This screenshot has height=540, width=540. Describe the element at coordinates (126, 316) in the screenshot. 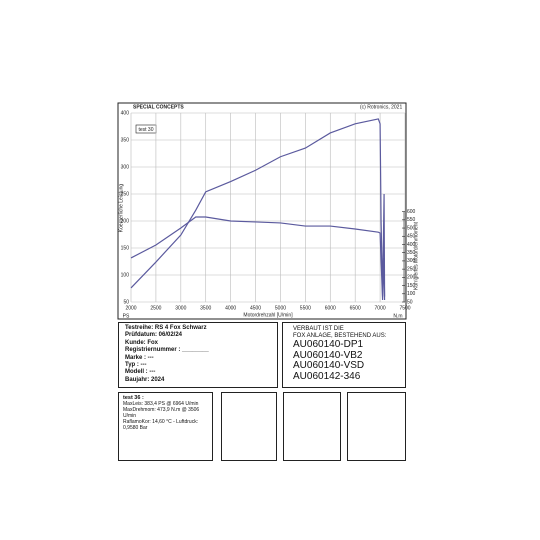

I see `y-unit: PS` at that location.